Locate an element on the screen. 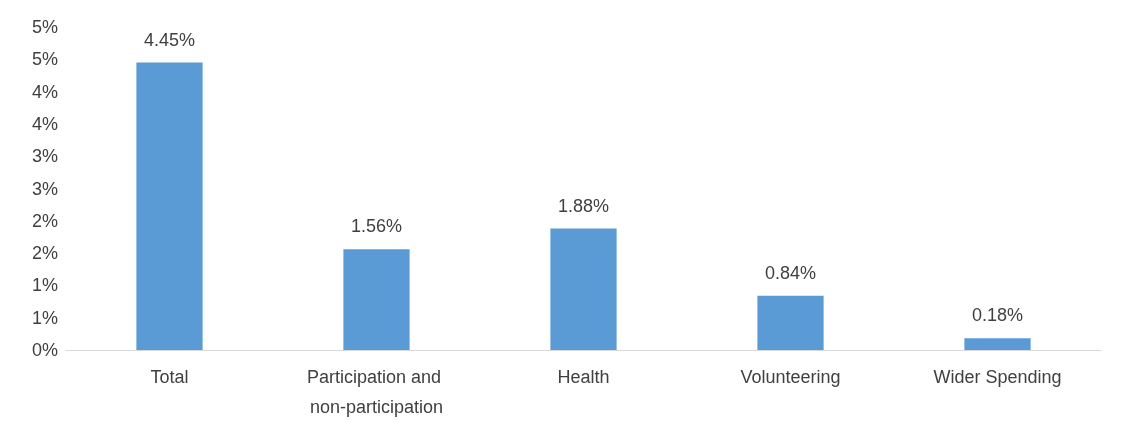  data-label: 1.56% is located at coordinates (376, 226).